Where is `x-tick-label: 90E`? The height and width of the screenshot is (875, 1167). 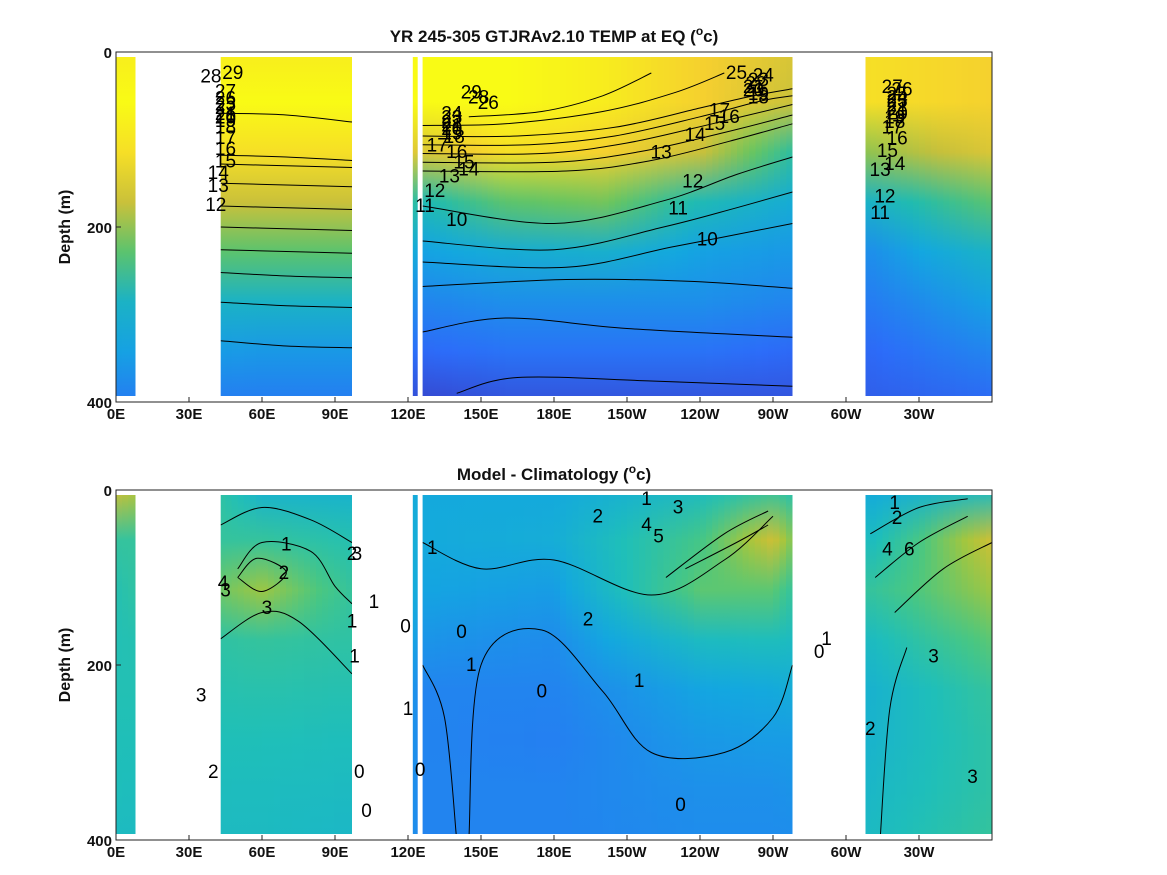 x-tick-label: 90E is located at coordinates (335, 852).